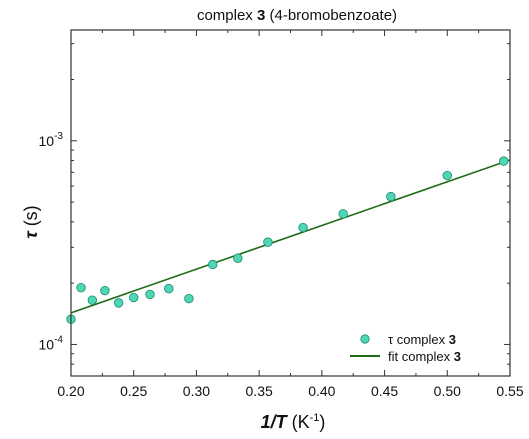  What do you see at coordinates (51, 343) in the screenshot?
I see `y-tick-label: 10⁻⁴` at bounding box center [51, 343].